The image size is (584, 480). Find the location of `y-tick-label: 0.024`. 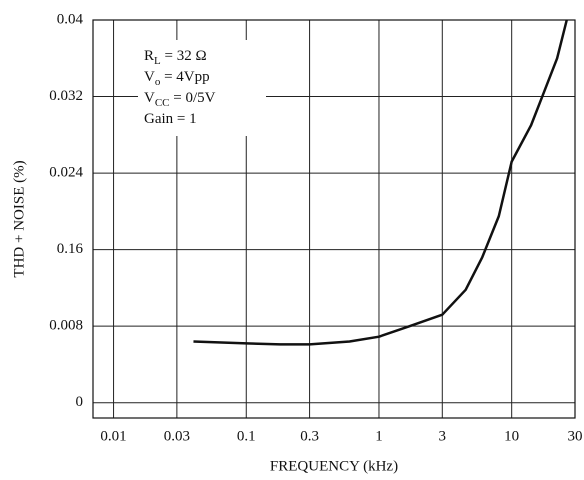

y-tick-label: 0.024 is located at coordinates (66, 173).